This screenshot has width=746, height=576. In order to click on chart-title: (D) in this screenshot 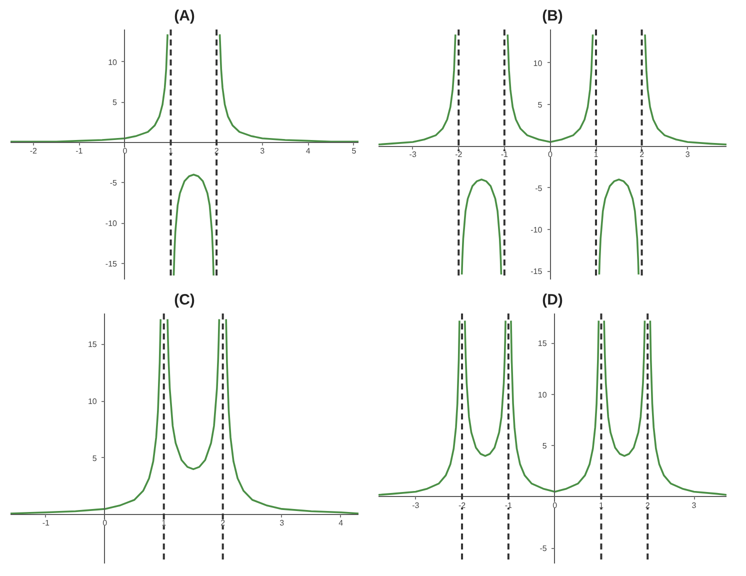, I will do `click(552, 300)`.